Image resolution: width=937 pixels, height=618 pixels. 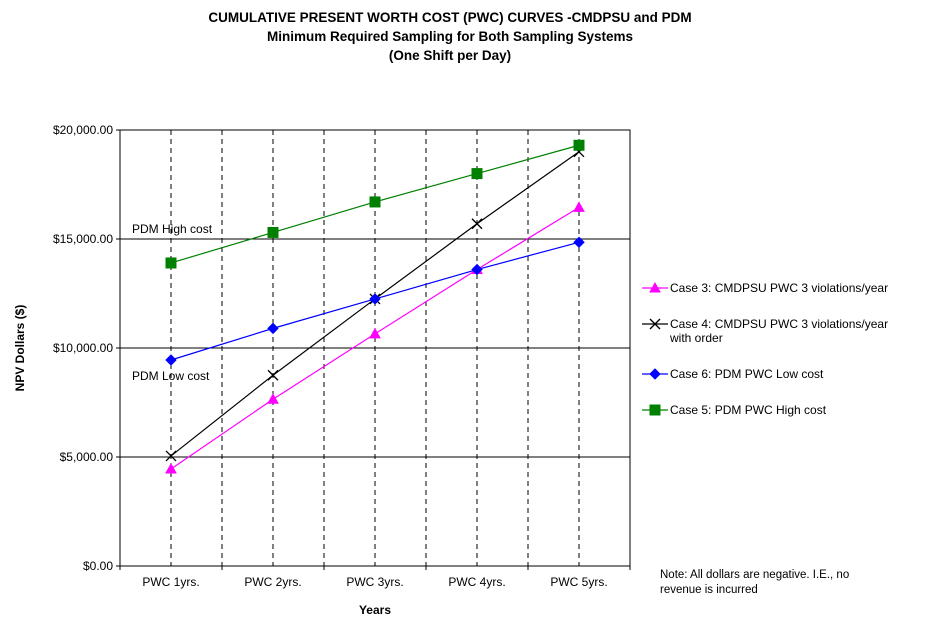 What do you see at coordinates (748, 410) in the screenshot?
I see `legend-label: Case 5: PDM PWC High cost` at bounding box center [748, 410].